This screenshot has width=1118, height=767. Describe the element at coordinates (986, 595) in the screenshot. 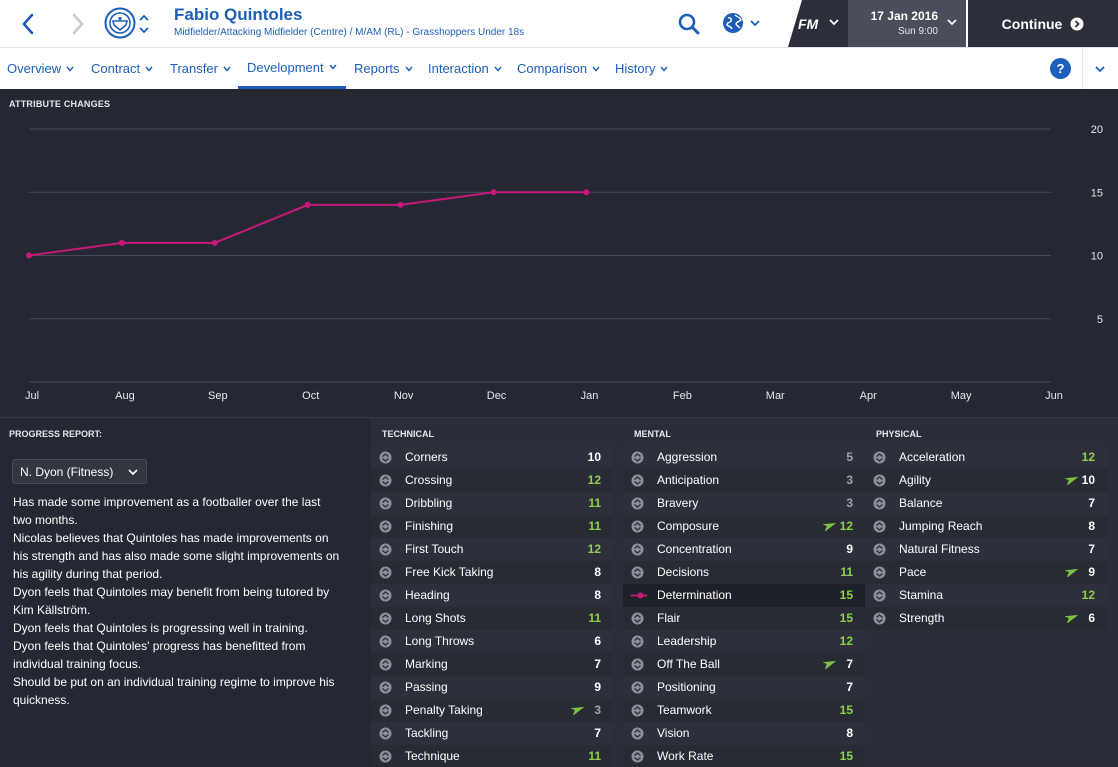

I see `attribute-row-stamina: Stamina 12` at that location.